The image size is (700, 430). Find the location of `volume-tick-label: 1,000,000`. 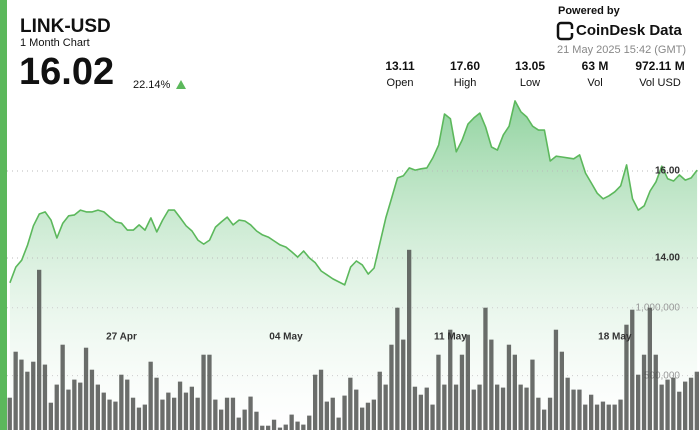

volume-tick-label: 1,000,000 is located at coordinates (658, 307).